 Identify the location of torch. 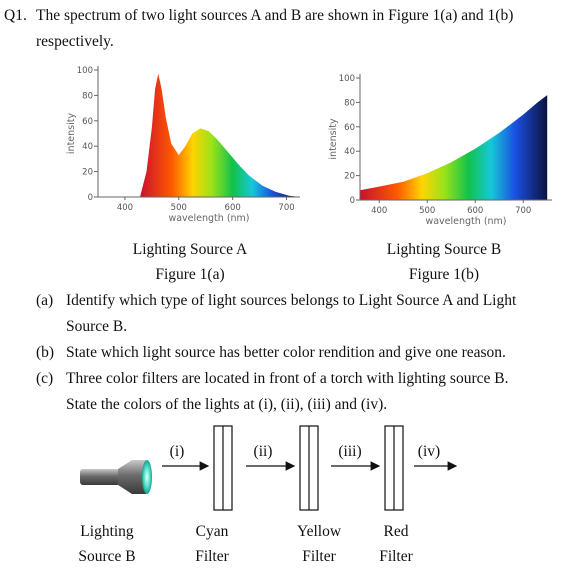
(116, 477).